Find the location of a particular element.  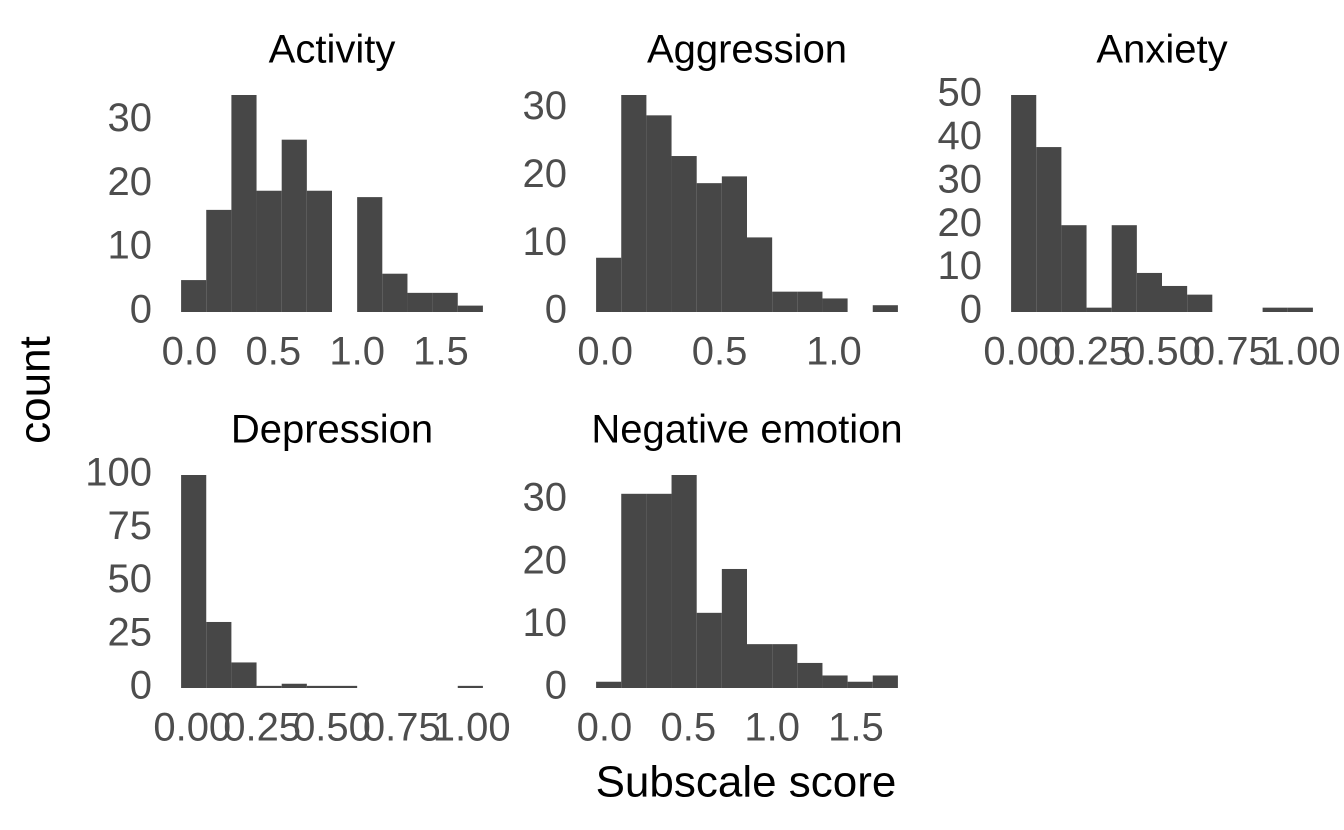

panel-title: Aggression is located at coordinates (747, 50).